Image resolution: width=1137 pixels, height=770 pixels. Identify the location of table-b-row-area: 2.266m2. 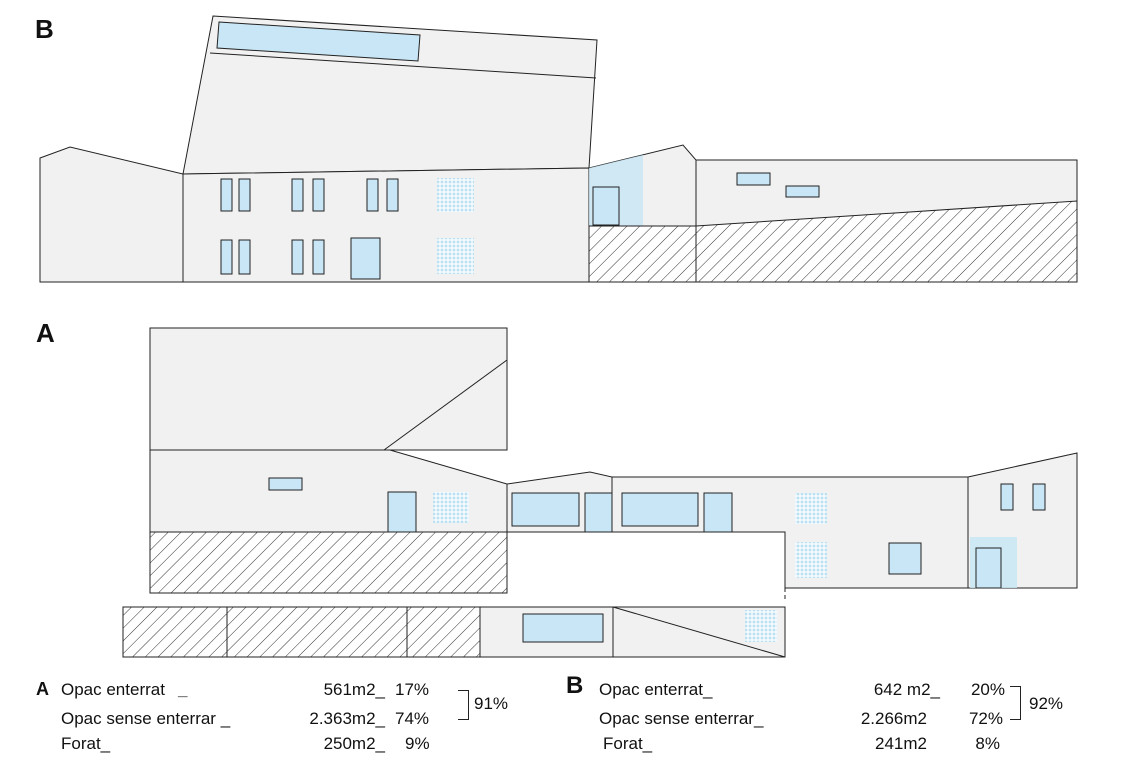
(893, 718).